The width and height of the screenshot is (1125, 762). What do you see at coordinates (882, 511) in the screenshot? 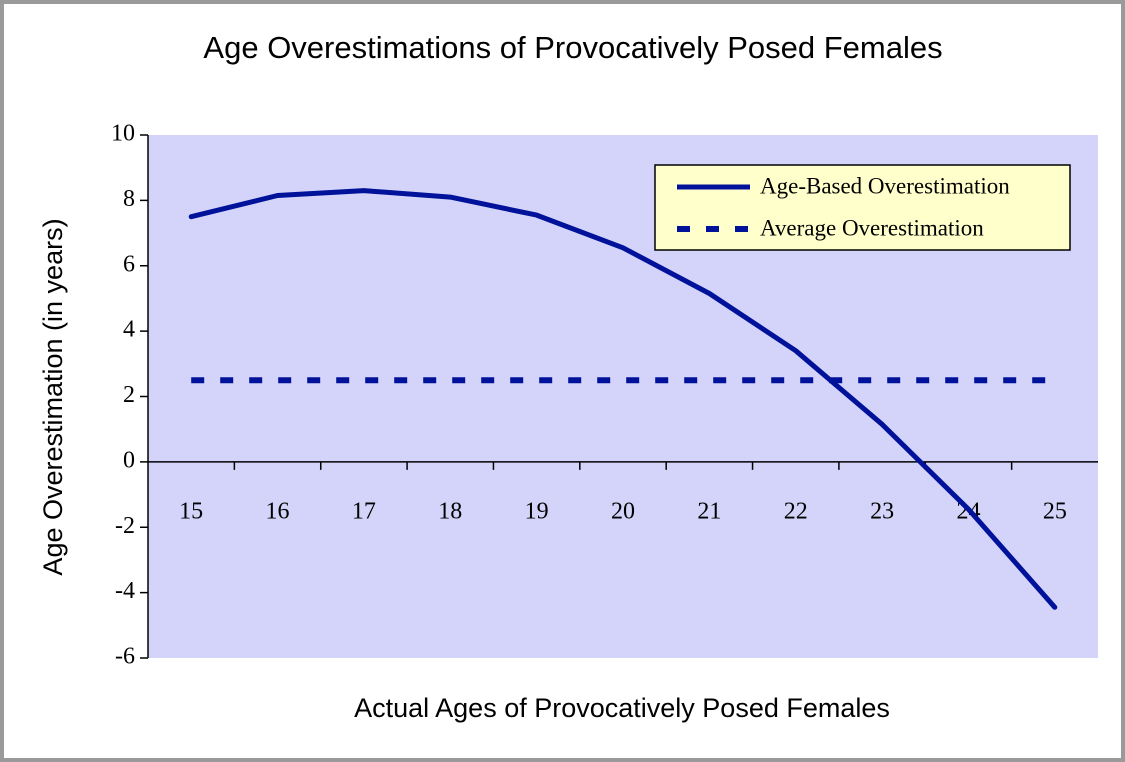
I see `x-tick-label: 23` at bounding box center [882, 511].